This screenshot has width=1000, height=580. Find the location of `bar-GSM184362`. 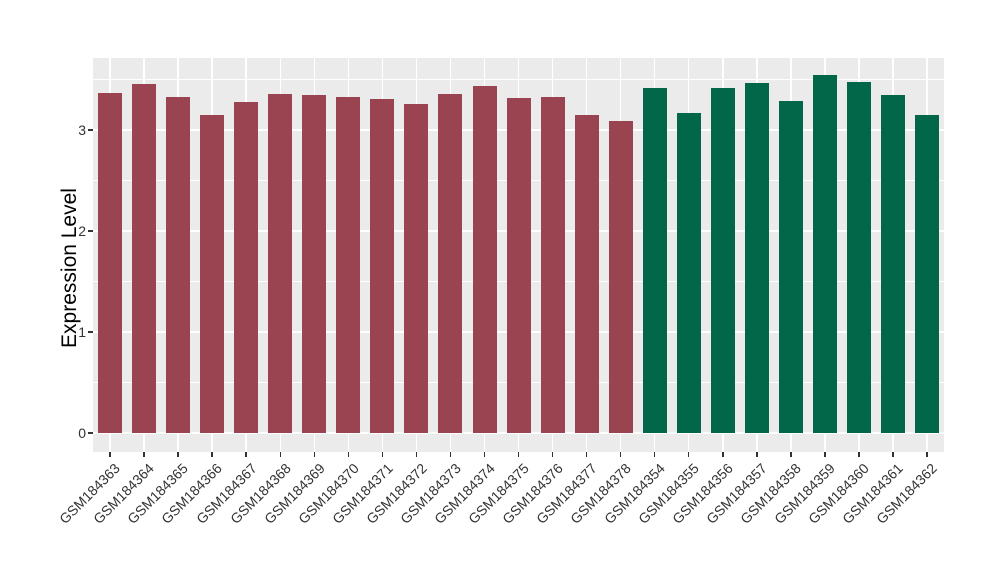

bar-GSM184362 is located at coordinates (927, 273).